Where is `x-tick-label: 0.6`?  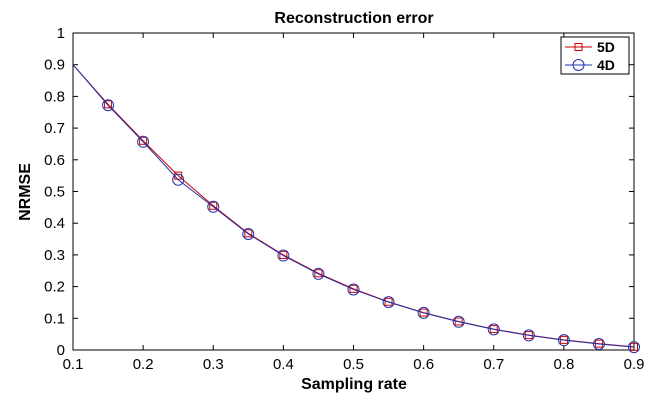 x-tick-label: 0.6 is located at coordinates (423, 364).